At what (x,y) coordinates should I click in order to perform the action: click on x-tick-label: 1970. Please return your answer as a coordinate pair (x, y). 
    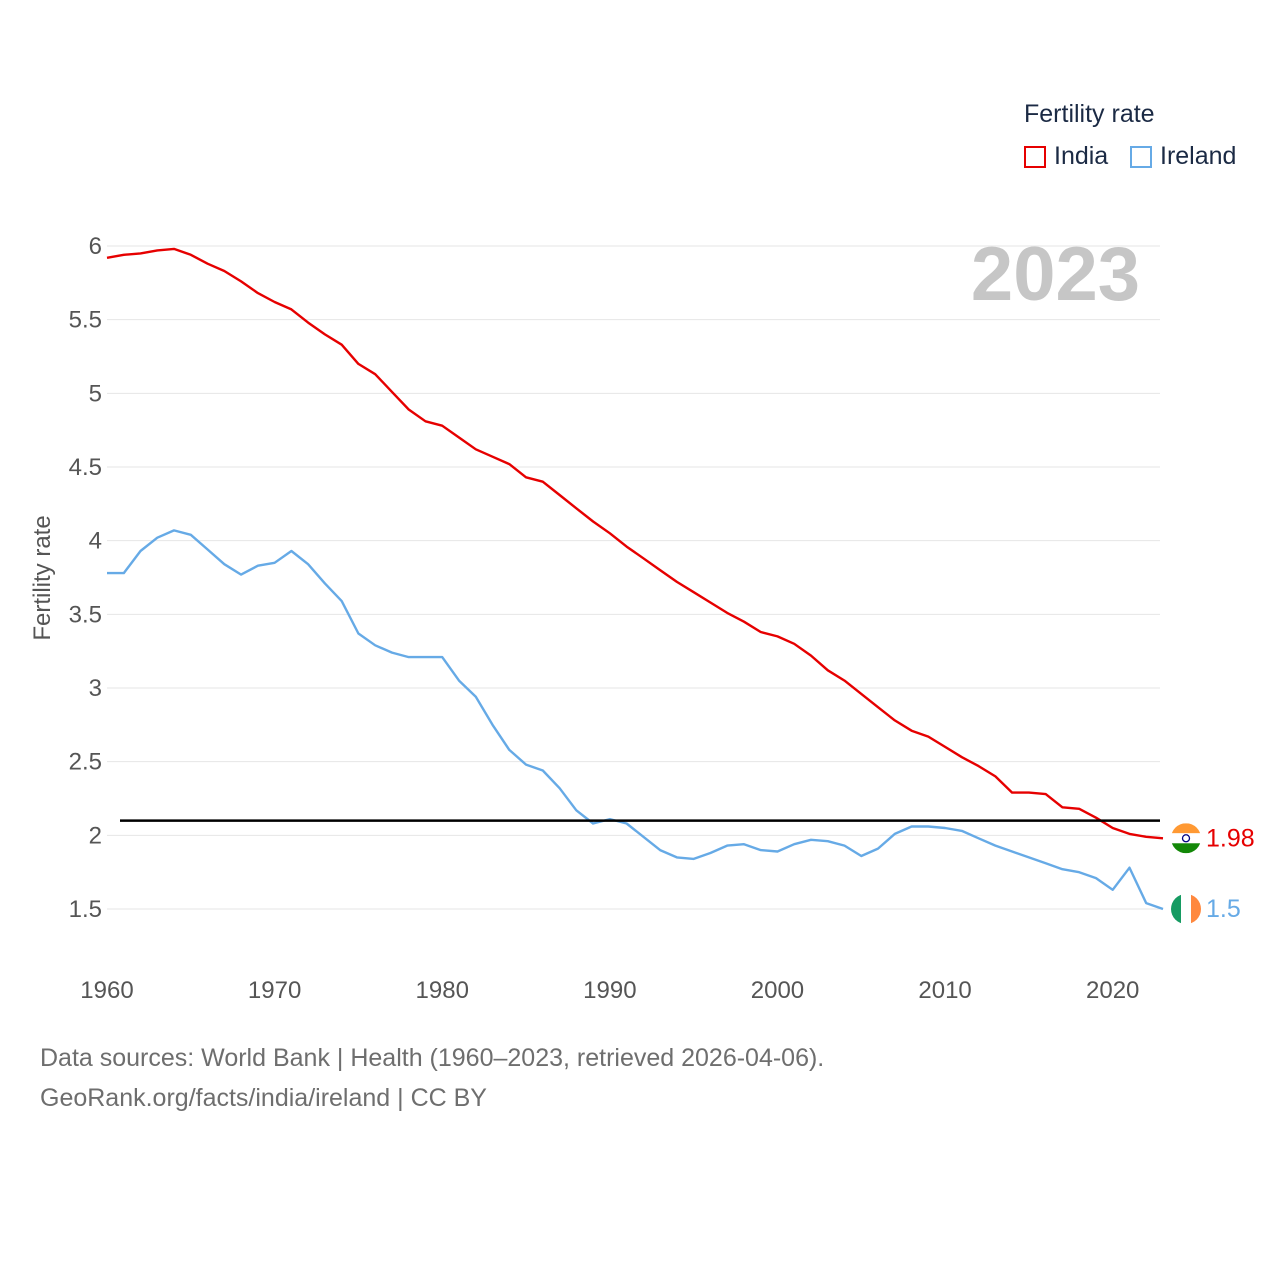
    Looking at the image, I should click on (274, 990).